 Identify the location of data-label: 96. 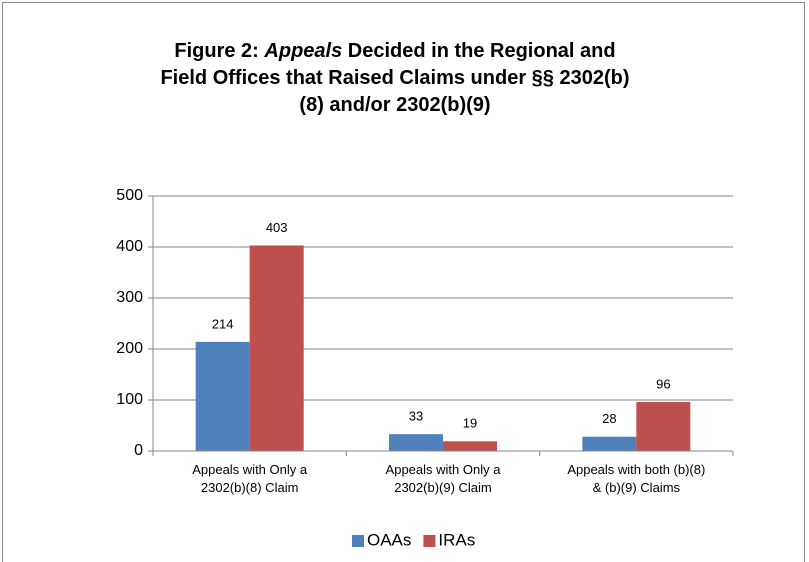
(663, 383).